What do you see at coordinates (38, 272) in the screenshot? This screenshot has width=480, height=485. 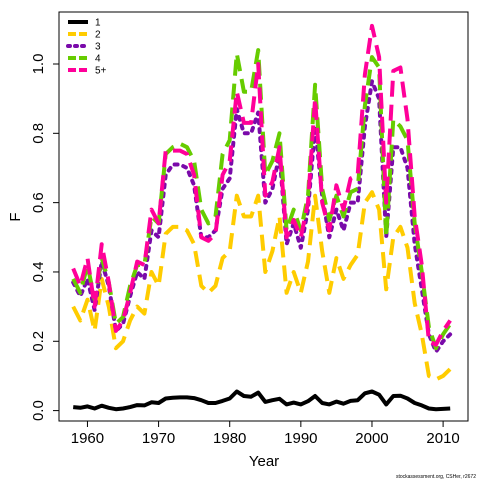 I see `y-tick-label: 0.4` at bounding box center [38, 272].